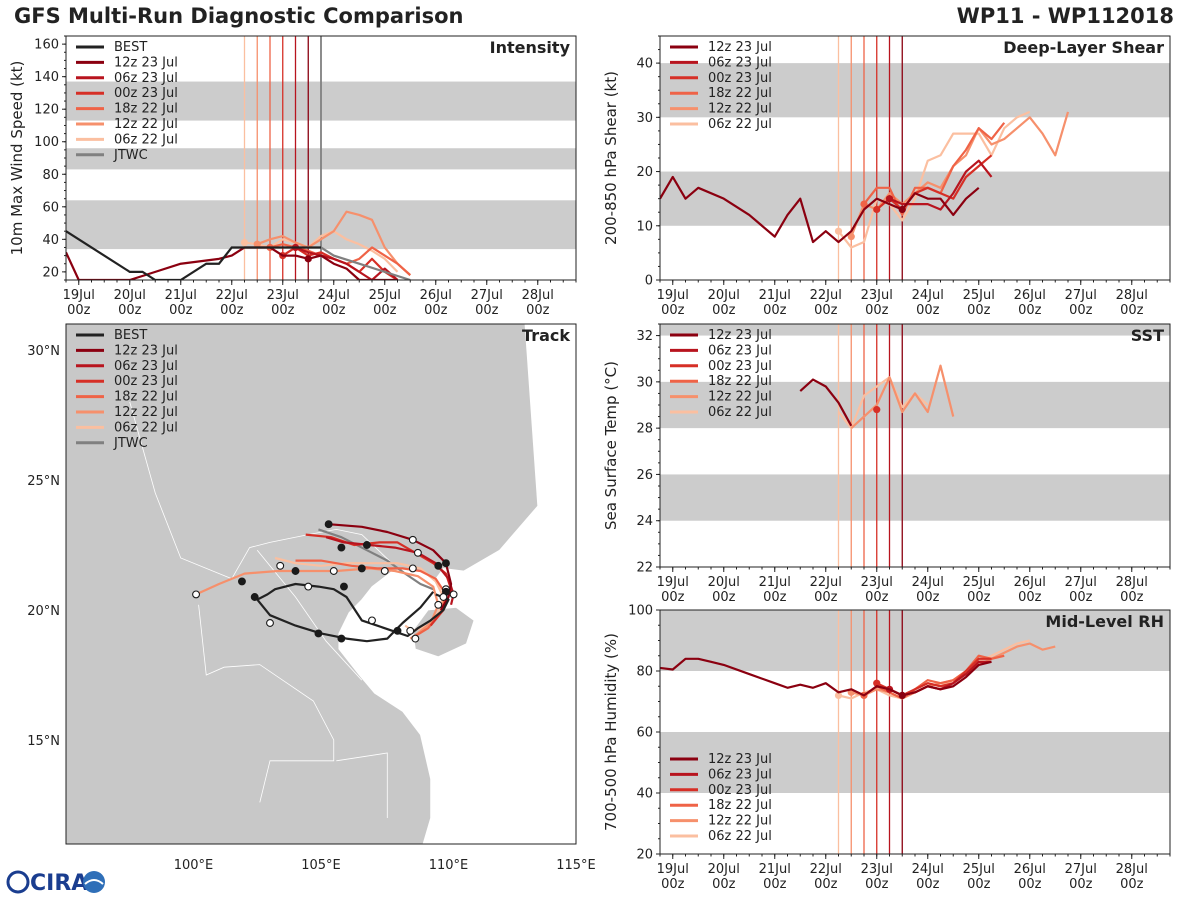 Image resolution: width=1200 pixels, height=900 pixels. Describe the element at coordinates (146, 397) in the screenshot. I see `track-legend-label: 18z 22 Jul` at that location.